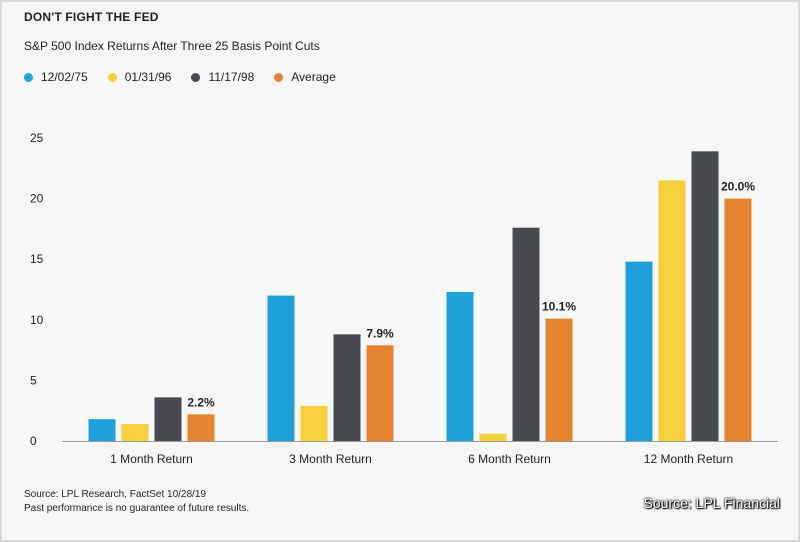 The image size is (800, 542). What do you see at coordinates (313, 77) in the screenshot?
I see `legend-label: Average` at bounding box center [313, 77].